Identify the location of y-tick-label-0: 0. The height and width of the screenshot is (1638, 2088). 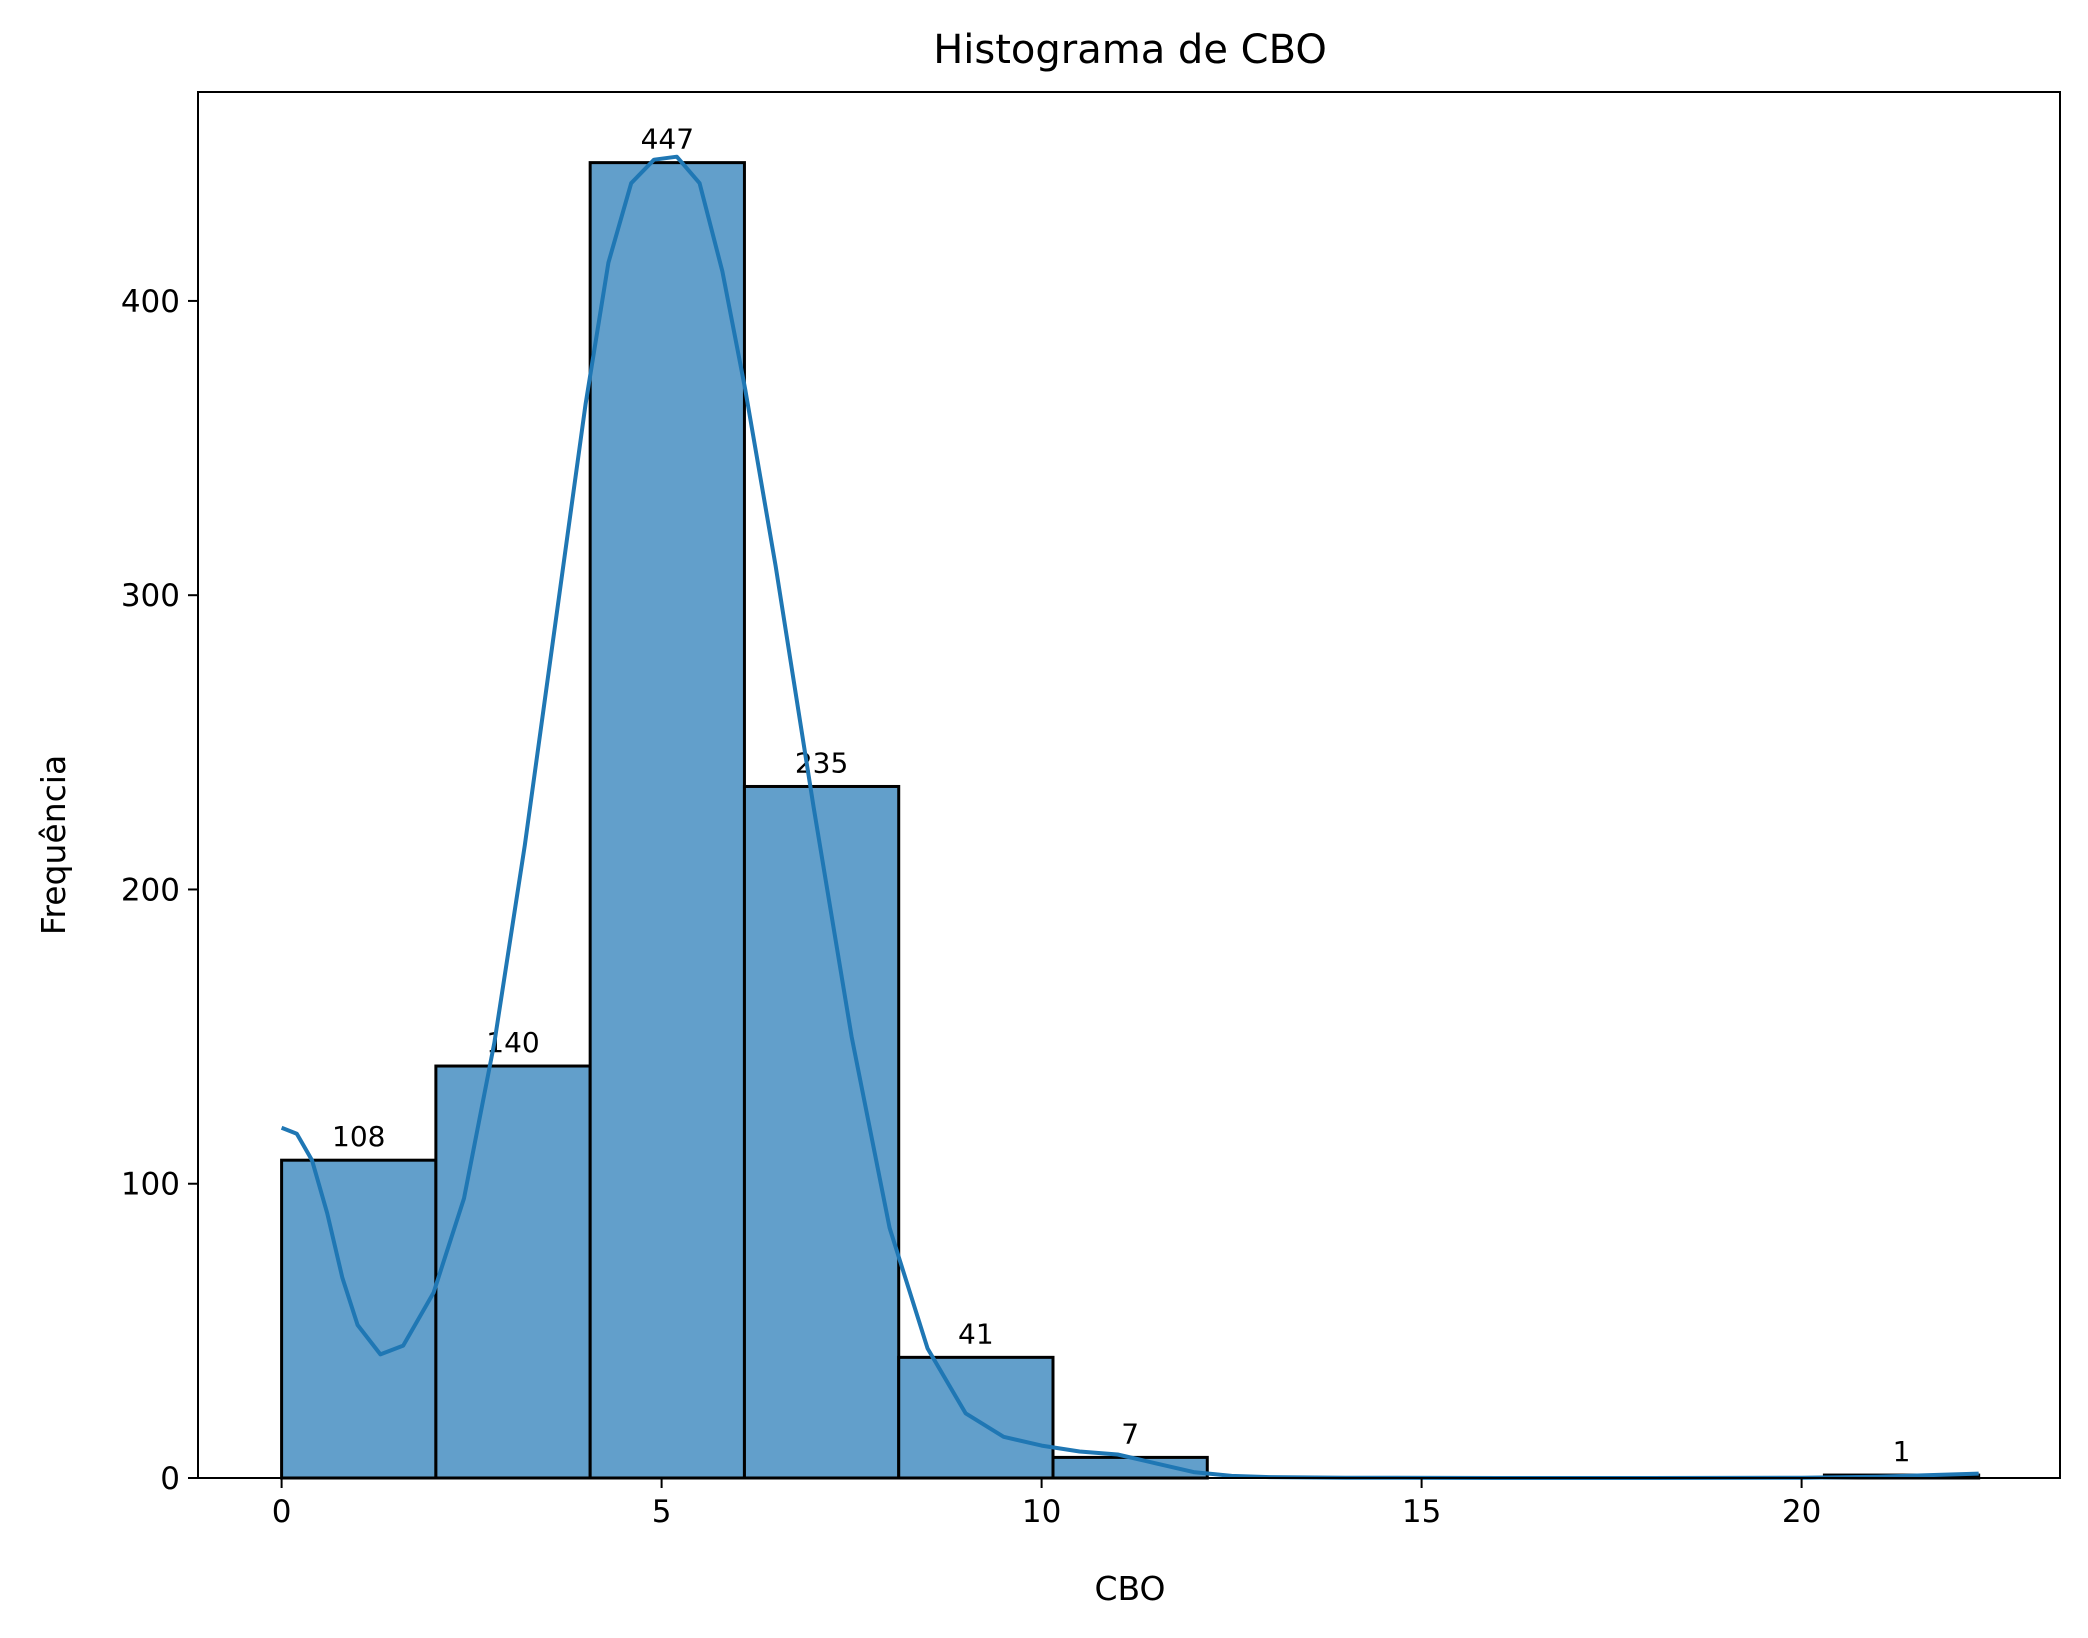
(170, 1479).